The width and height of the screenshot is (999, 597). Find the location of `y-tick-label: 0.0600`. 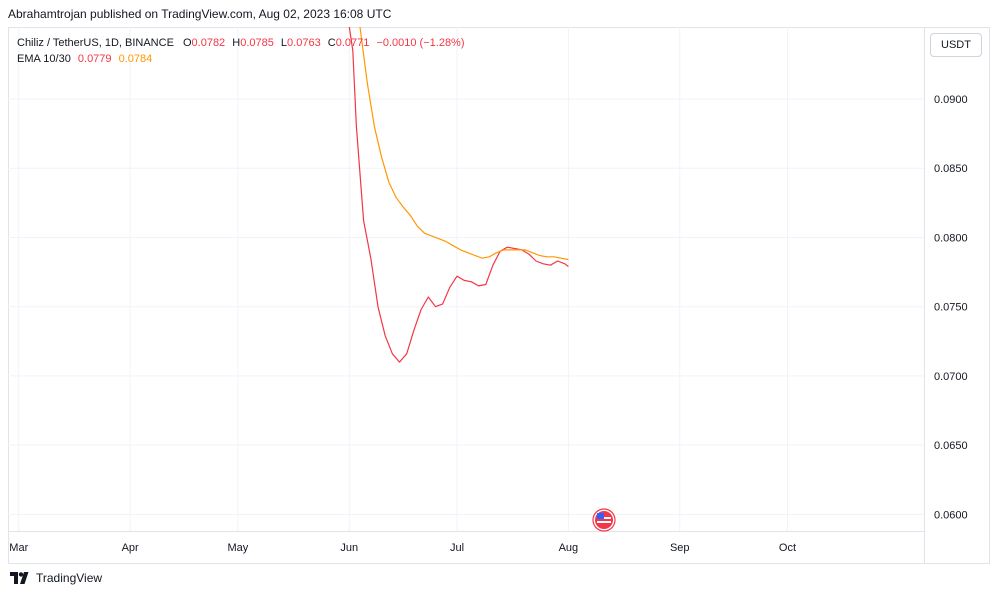

y-tick-label: 0.0600 is located at coordinates (951, 515).